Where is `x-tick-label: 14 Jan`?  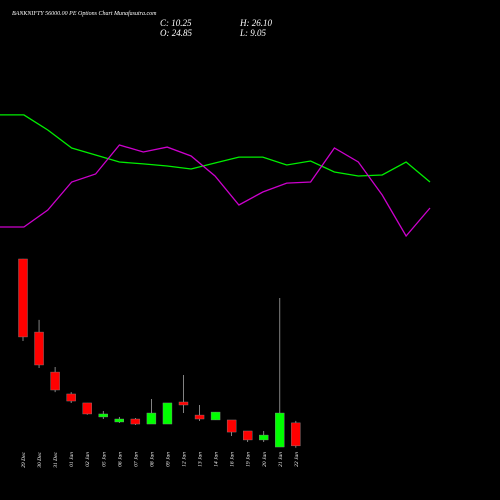
x-tick-label: 14 Jan is located at coordinates (216, 459).